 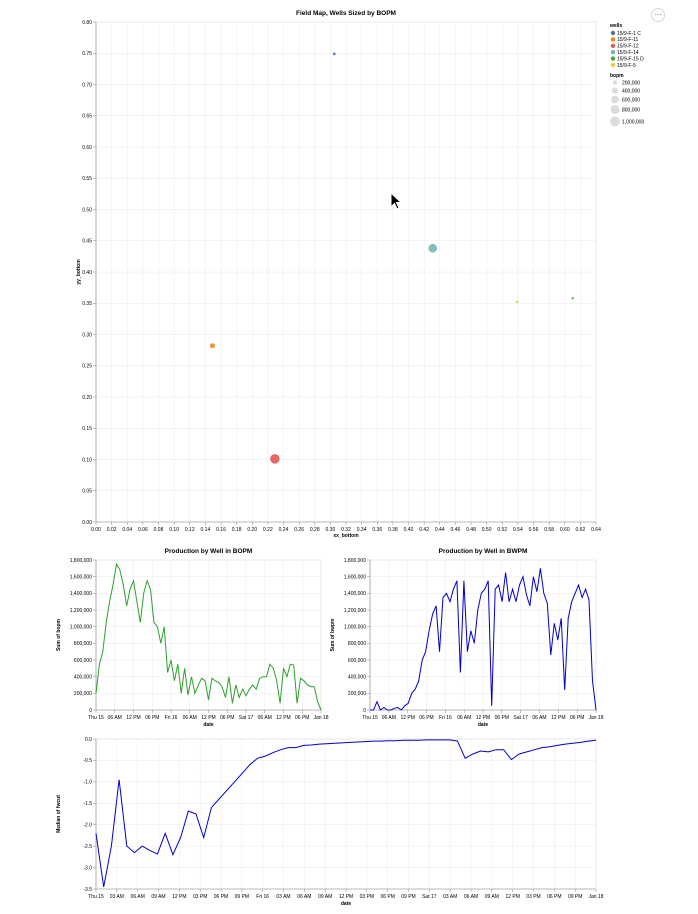 What do you see at coordinates (87, 523) in the screenshot?
I see `y-tick-label: 0.00` at bounding box center [87, 523].